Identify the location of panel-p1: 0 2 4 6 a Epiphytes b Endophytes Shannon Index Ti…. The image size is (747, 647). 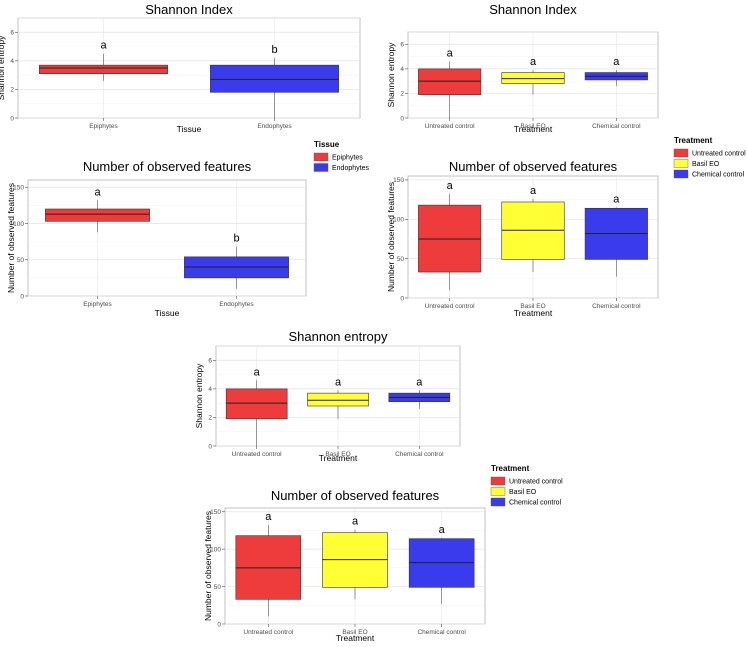
(180, 68).